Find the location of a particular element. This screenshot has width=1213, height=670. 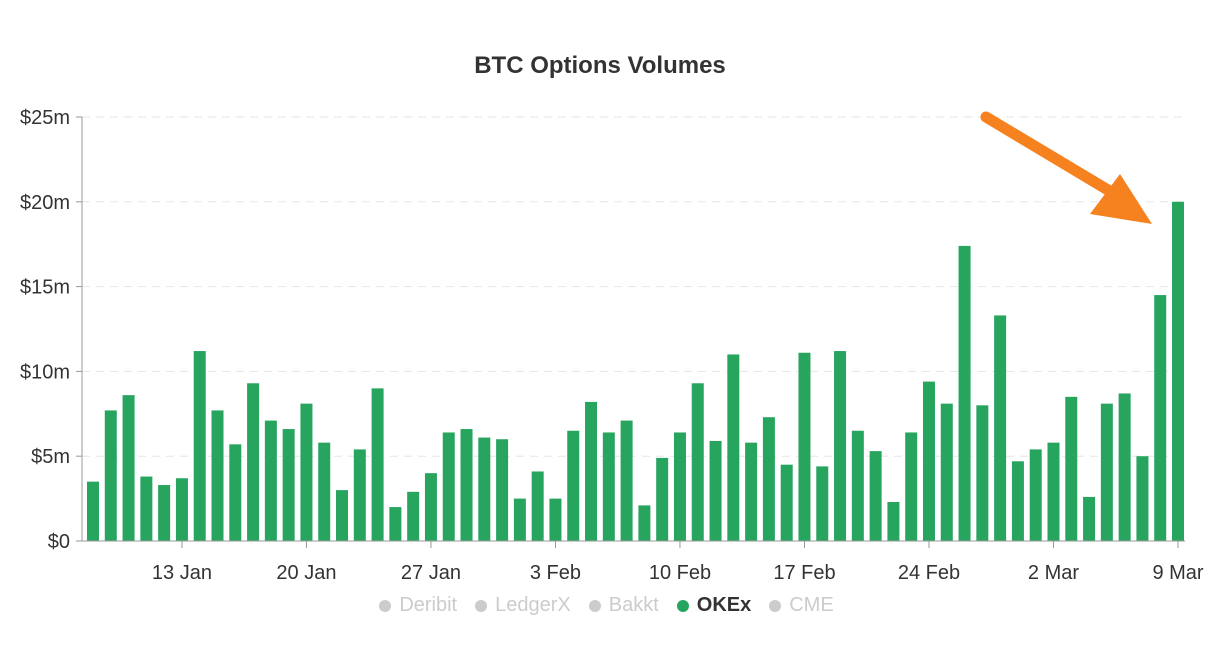

y-tick-label: $20m is located at coordinates (45, 203).